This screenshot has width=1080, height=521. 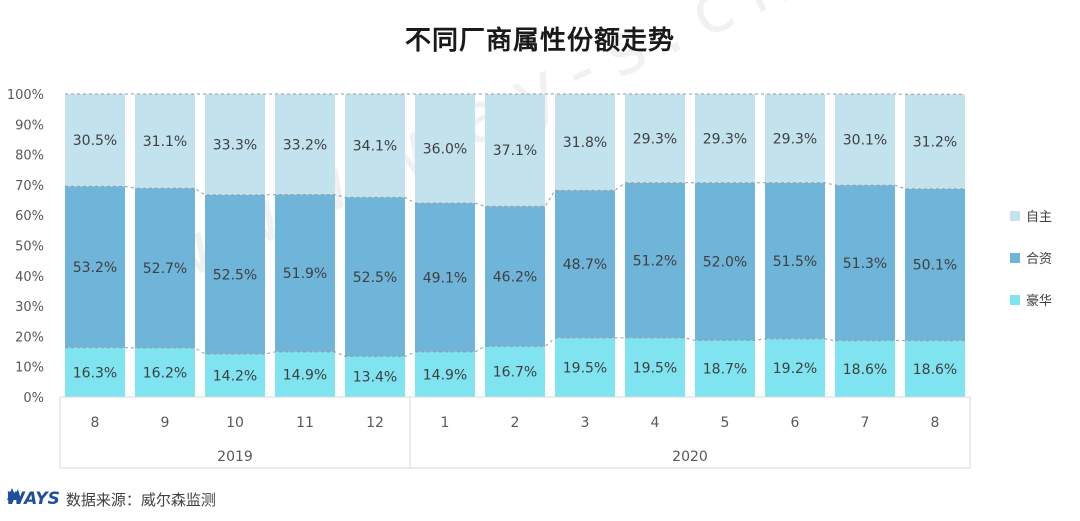 What do you see at coordinates (165, 373) in the screenshot?
I see `data-label: 16.2%` at bounding box center [165, 373].